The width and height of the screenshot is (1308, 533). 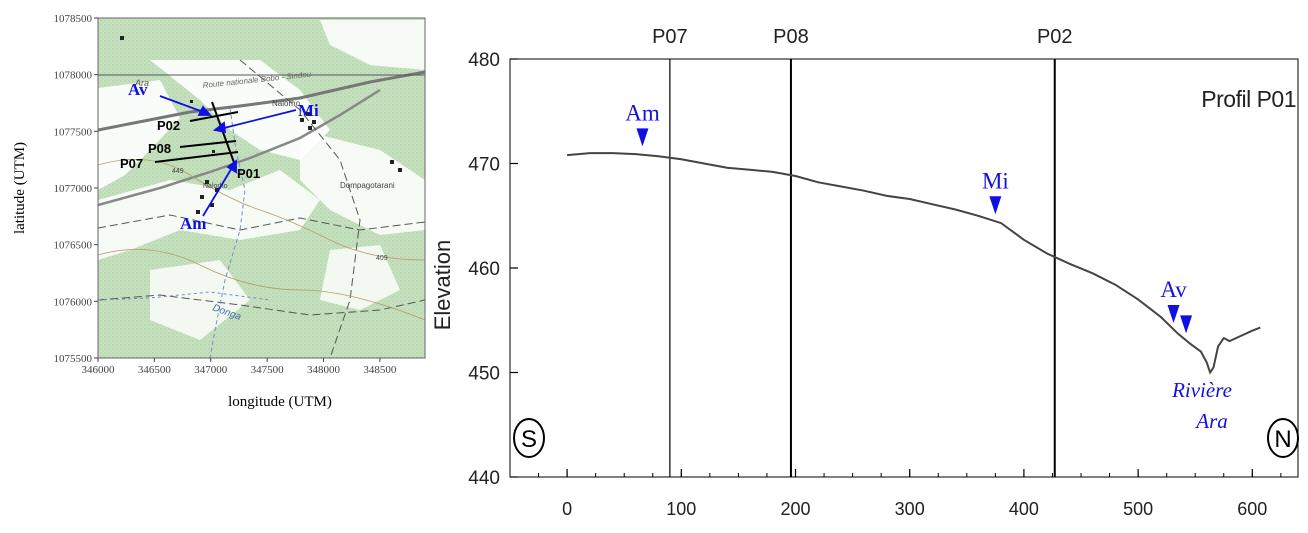 What do you see at coordinates (1138, 509) in the screenshot?
I see `chart-x-tick-label: 500` at bounding box center [1138, 509].